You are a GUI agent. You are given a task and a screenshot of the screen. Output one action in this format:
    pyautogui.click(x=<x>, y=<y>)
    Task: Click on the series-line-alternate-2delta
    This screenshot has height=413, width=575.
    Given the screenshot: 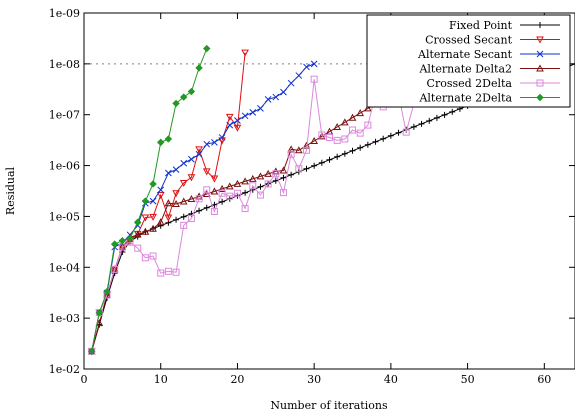 What is the action you would take?
    pyautogui.click(x=149, y=200)
    